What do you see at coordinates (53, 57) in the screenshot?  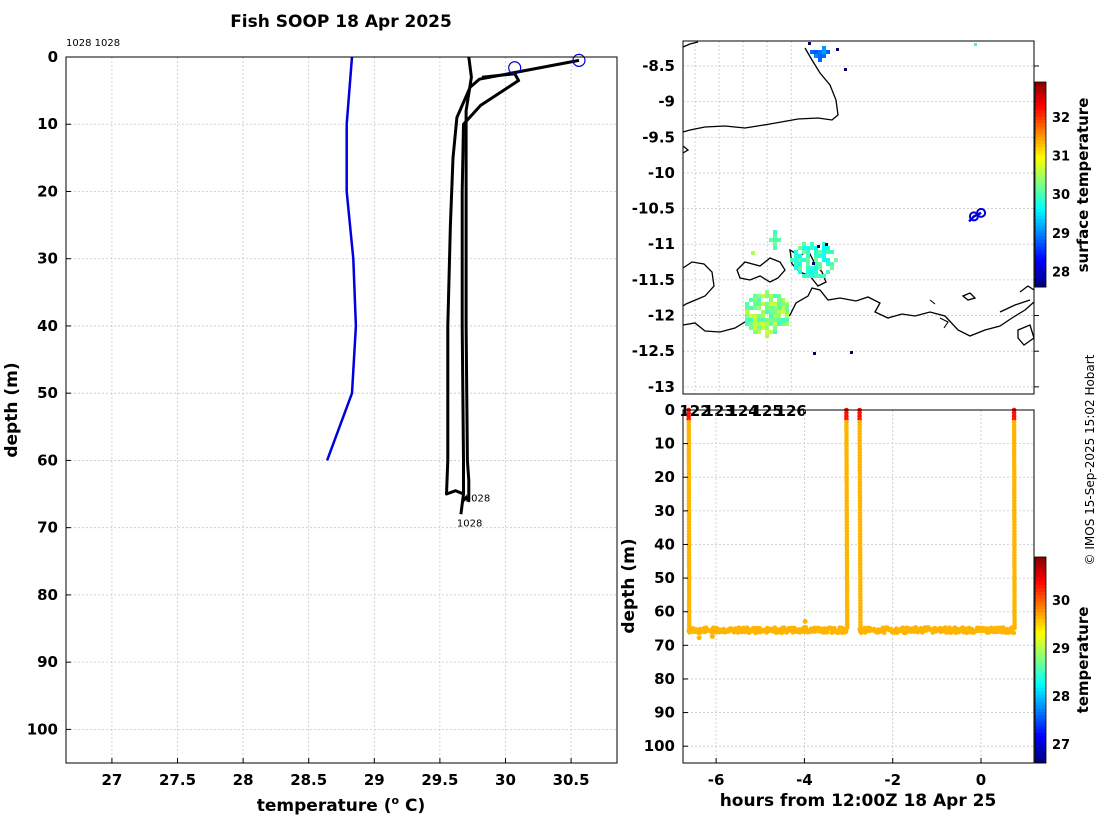 I see `profile-y-tick-label: 0` at bounding box center [53, 57].